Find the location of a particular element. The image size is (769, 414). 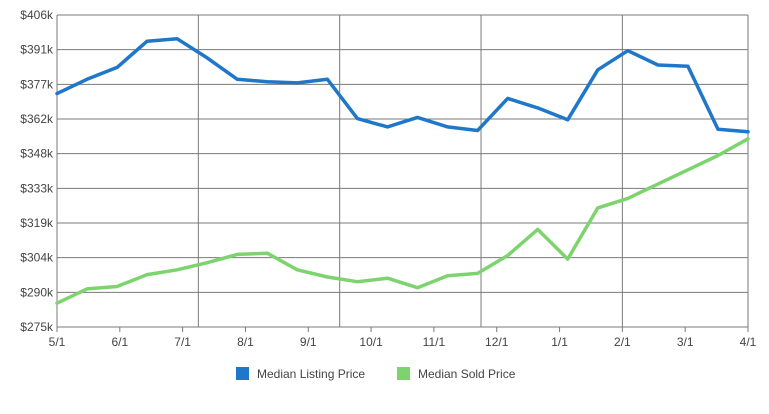

x-tick-label: 11/1 is located at coordinates (434, 342).